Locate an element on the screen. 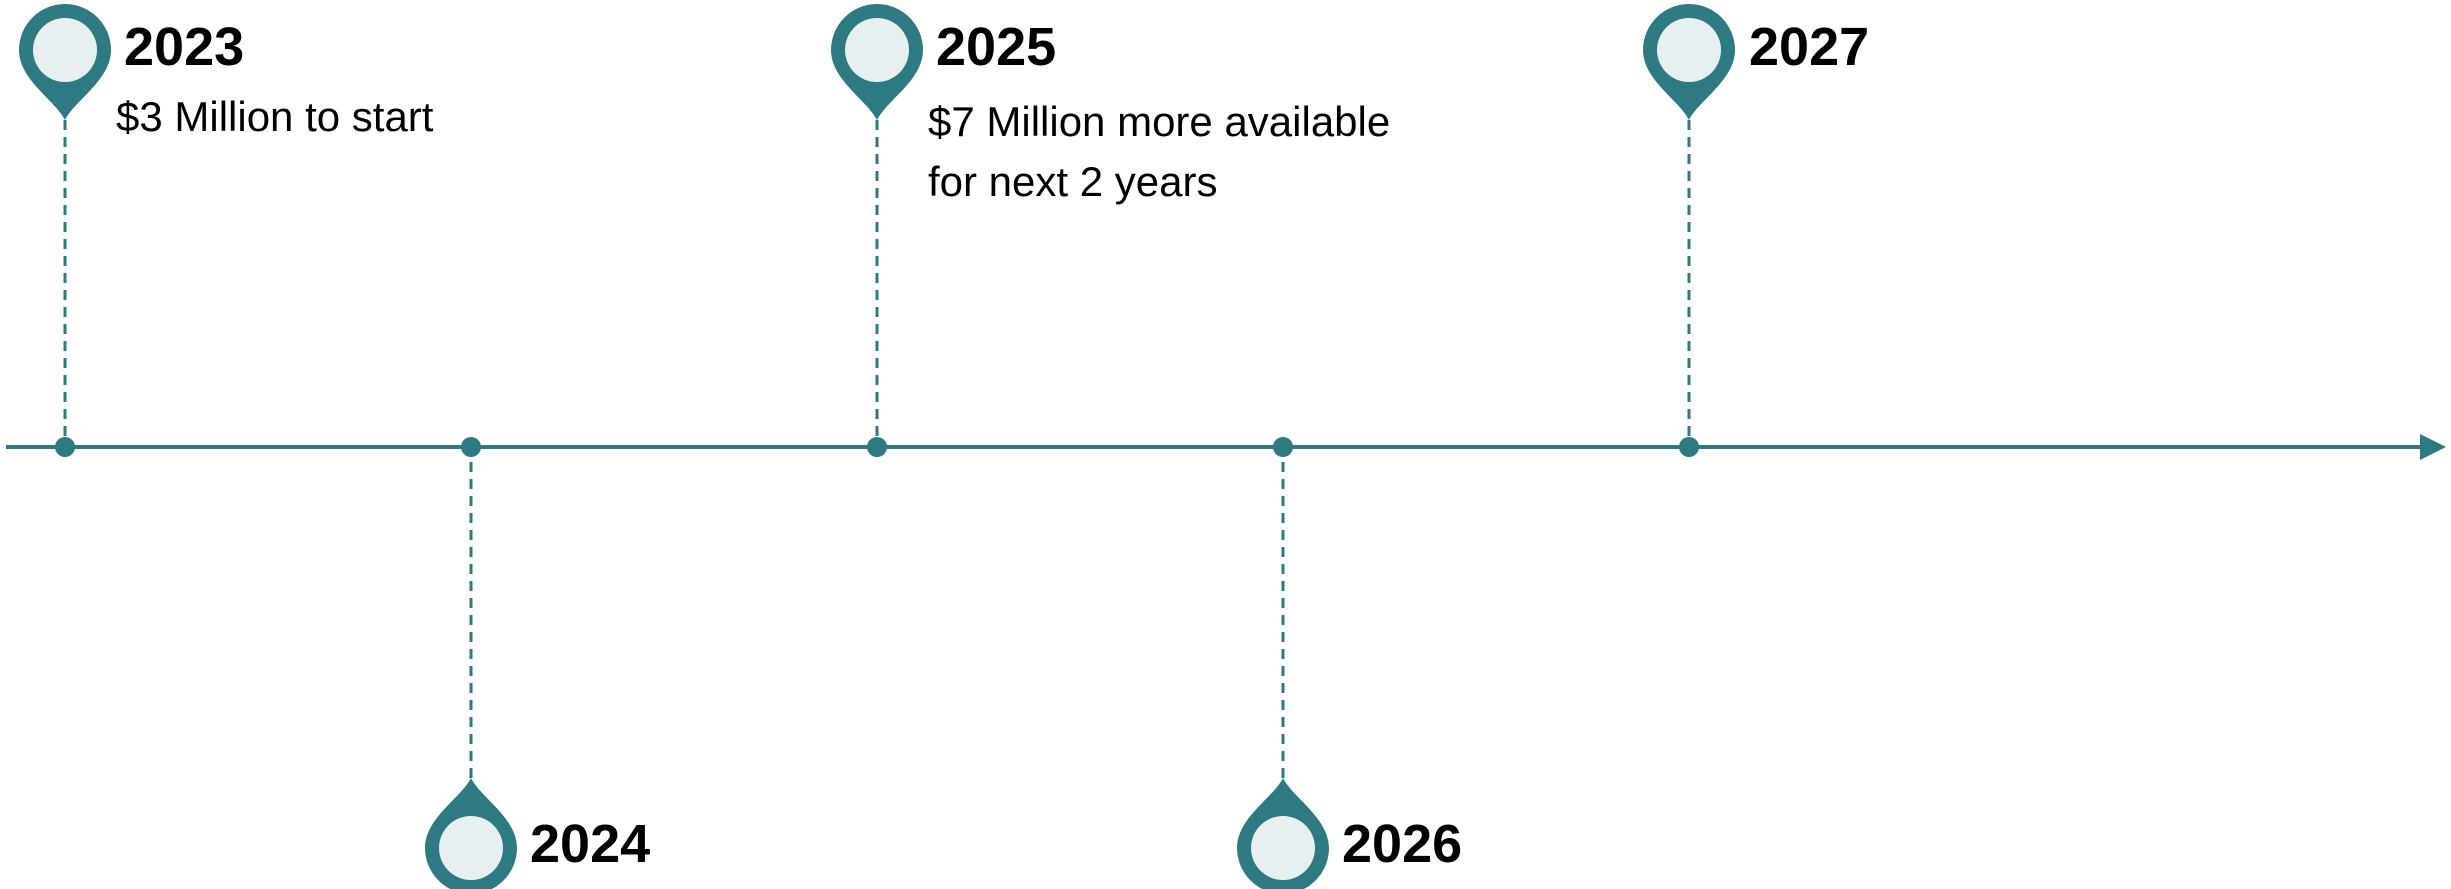 The image size is (2451, 889). axis-dot-2027 is located at coordinates (1689, 447).